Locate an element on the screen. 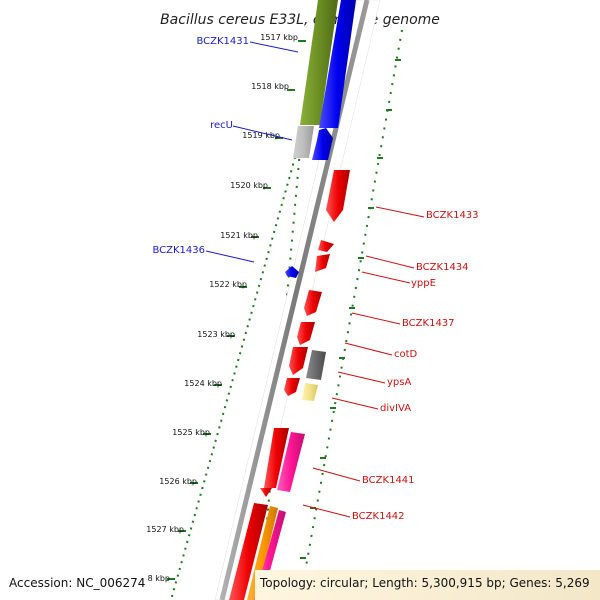 This screenshot has height=600, width=600. gene-label-BCZK1433: BCZK1433 is located at coordinates (452, 215).